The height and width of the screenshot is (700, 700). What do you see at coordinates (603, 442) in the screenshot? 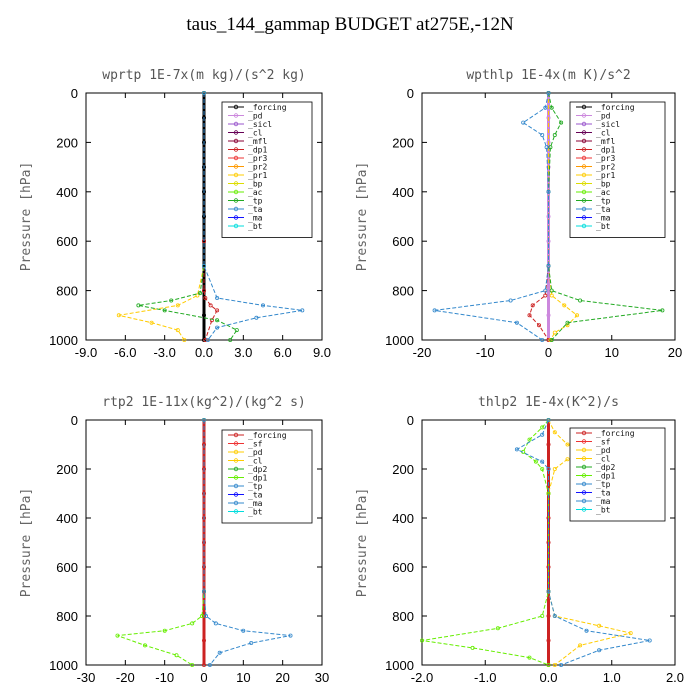
I see `legend-label: _sf` at bounding box center [603, 442].